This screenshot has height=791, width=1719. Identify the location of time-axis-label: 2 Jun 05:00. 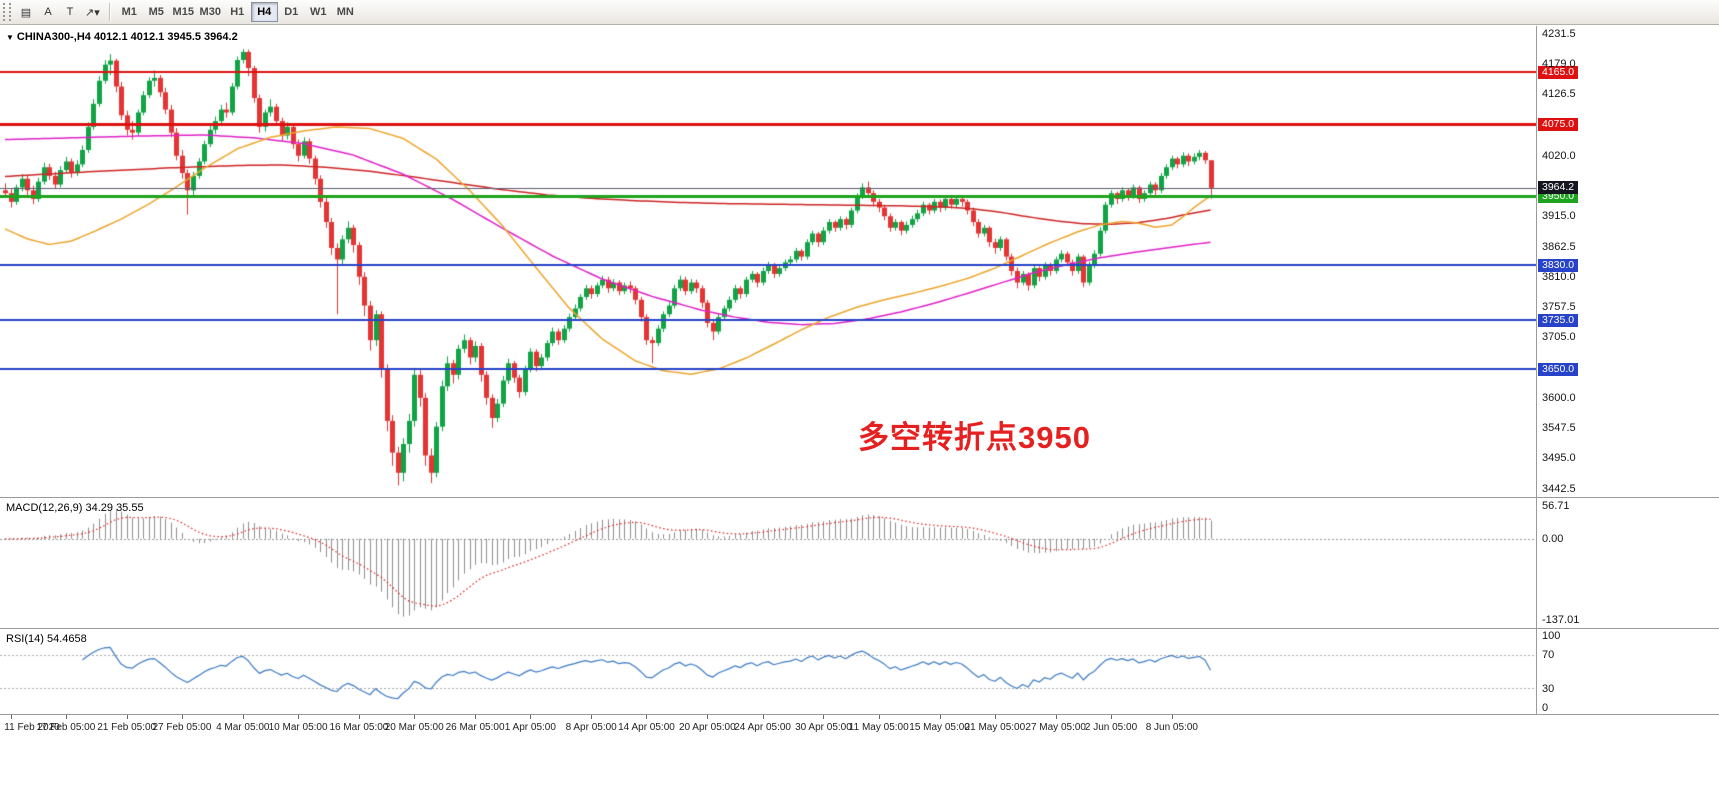
(1111, 727).